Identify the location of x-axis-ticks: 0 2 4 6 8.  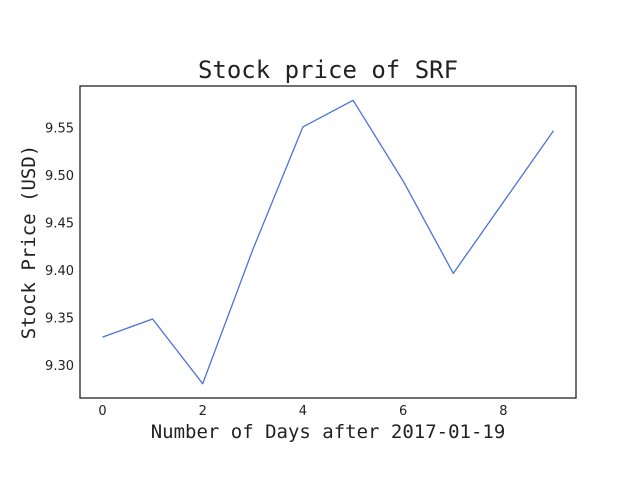
(302, 411).